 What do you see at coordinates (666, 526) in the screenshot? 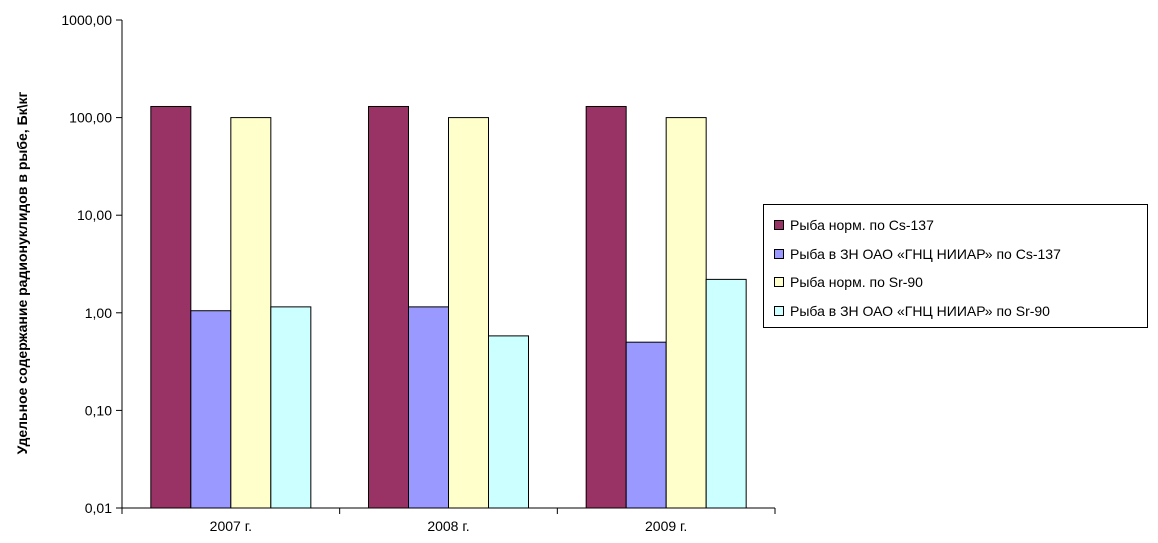
I see `x-tick-label: 2009 г.` at bounding box center [666, 526].